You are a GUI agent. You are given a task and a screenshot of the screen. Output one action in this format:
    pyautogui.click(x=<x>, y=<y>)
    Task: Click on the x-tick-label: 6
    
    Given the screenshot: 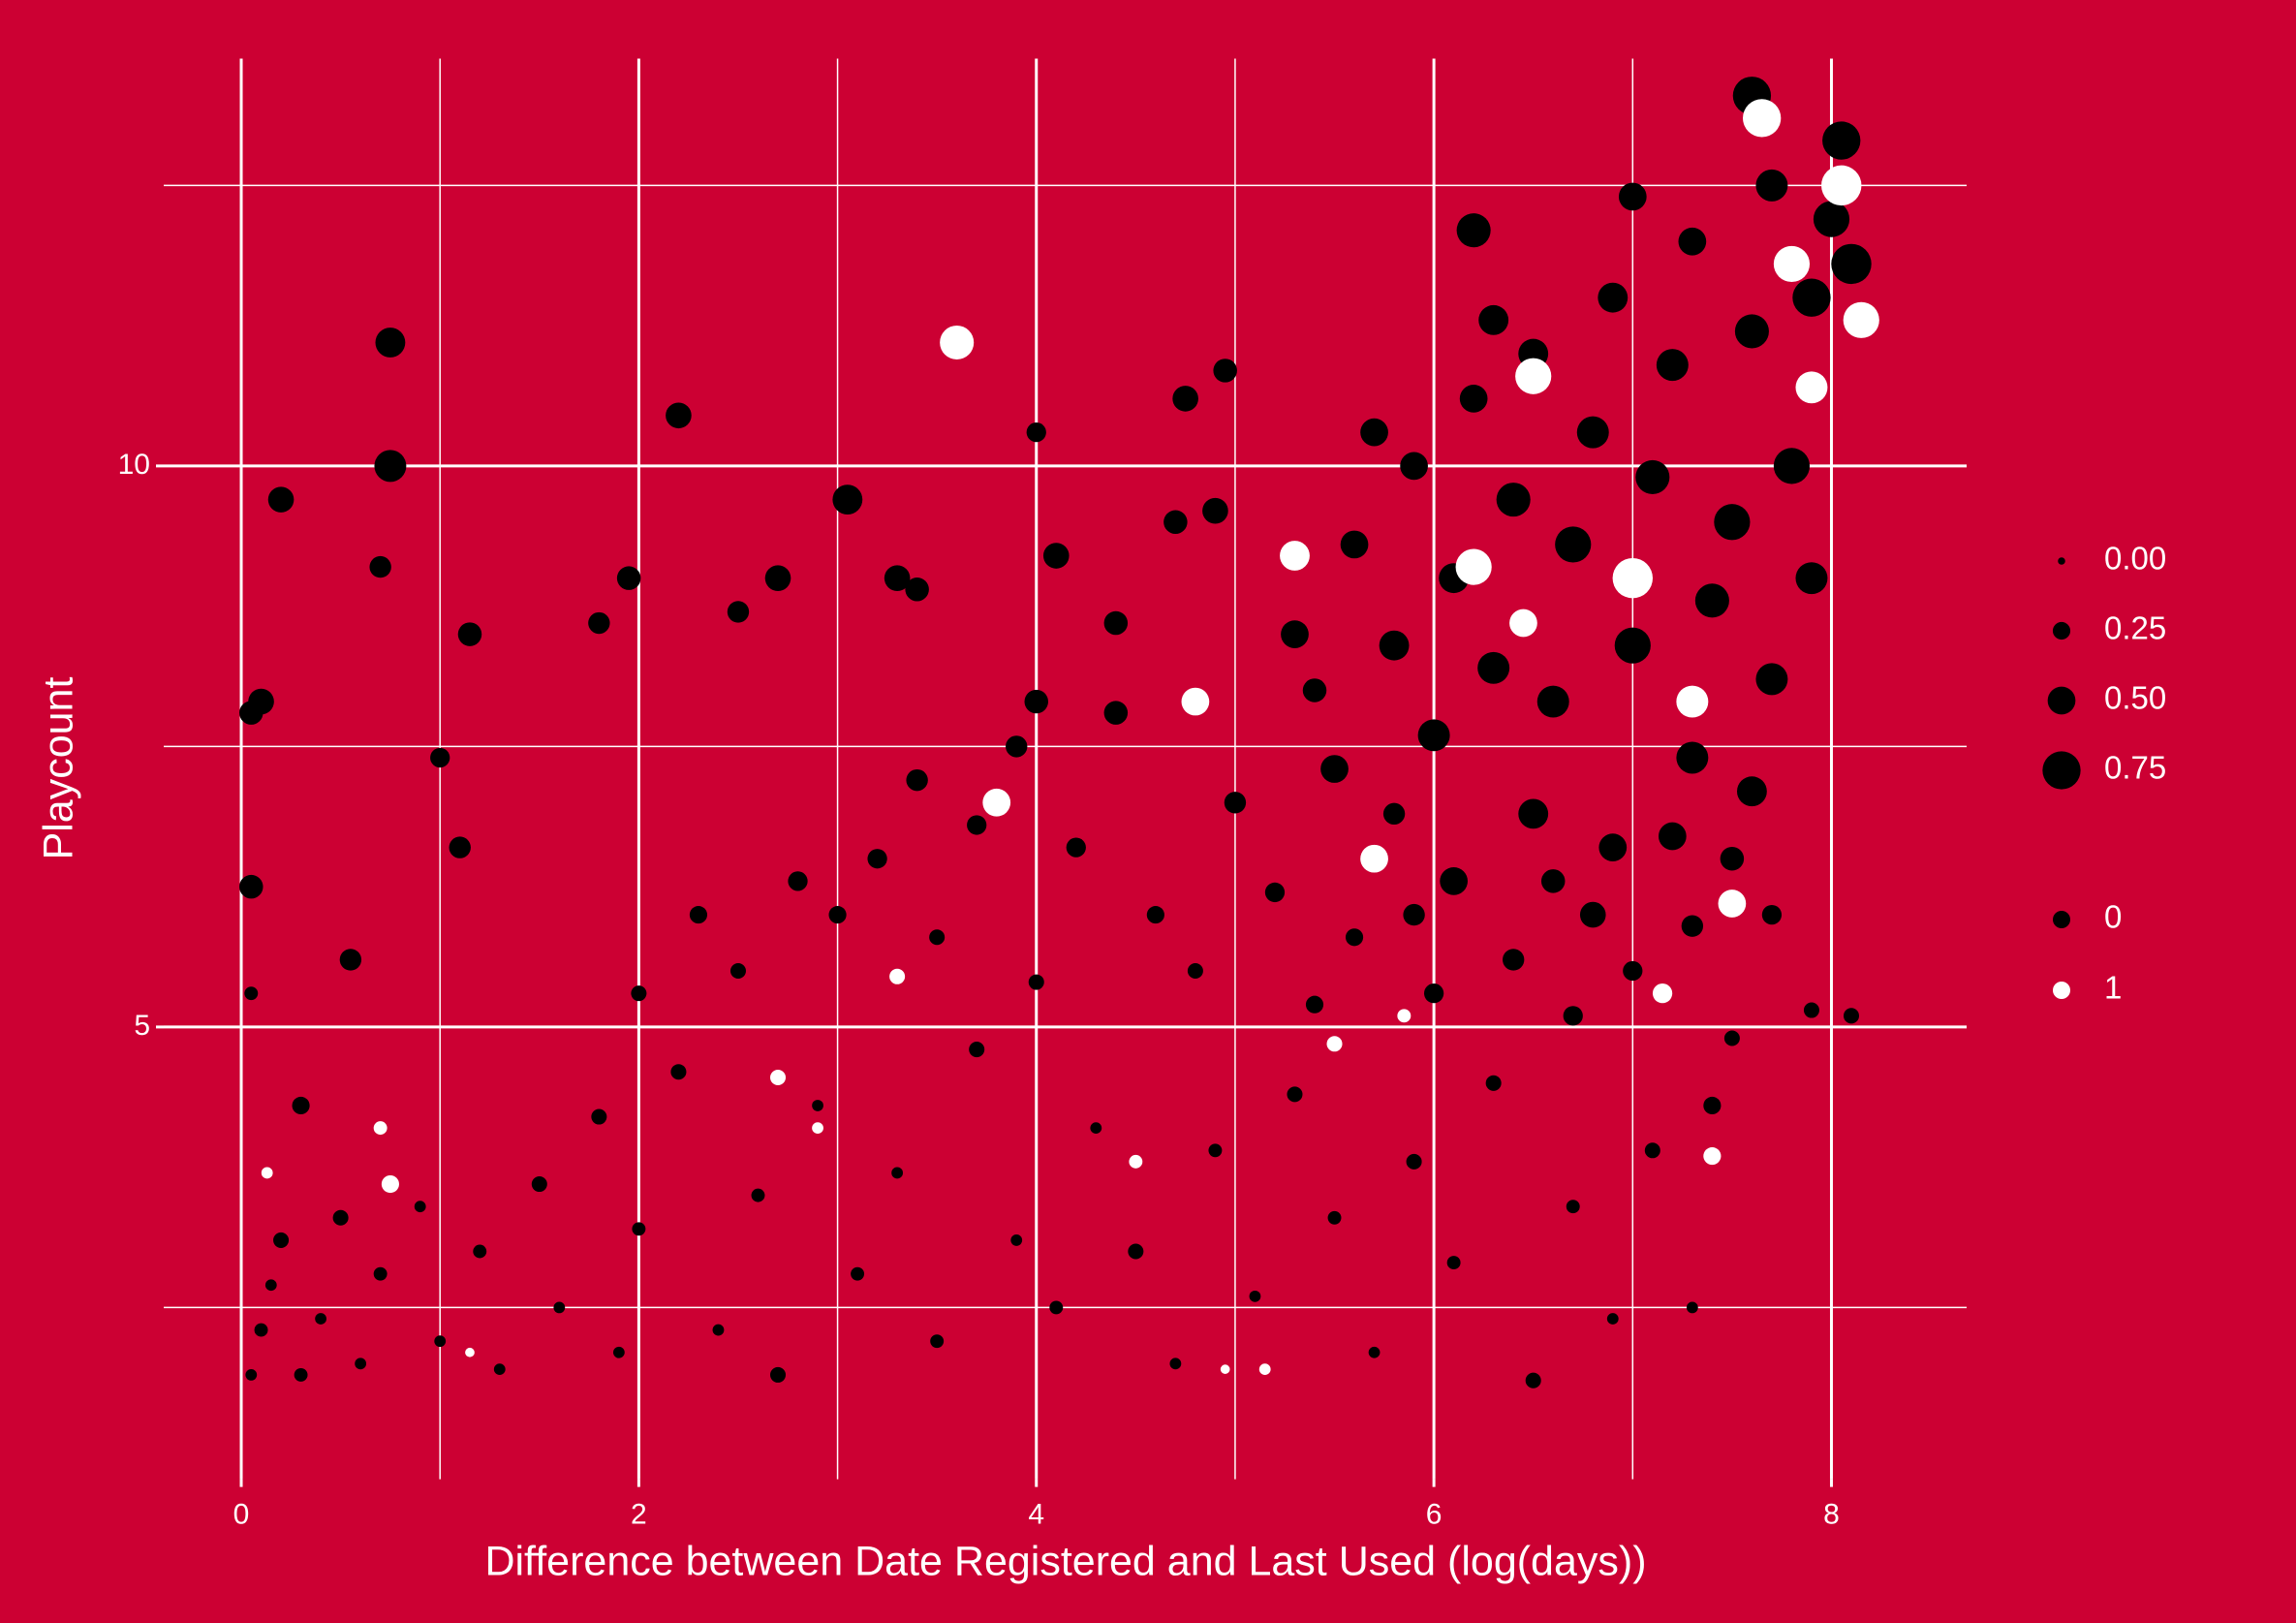 What is the action you would take?
    pyautogui.click(x=1434, y=1515)
    